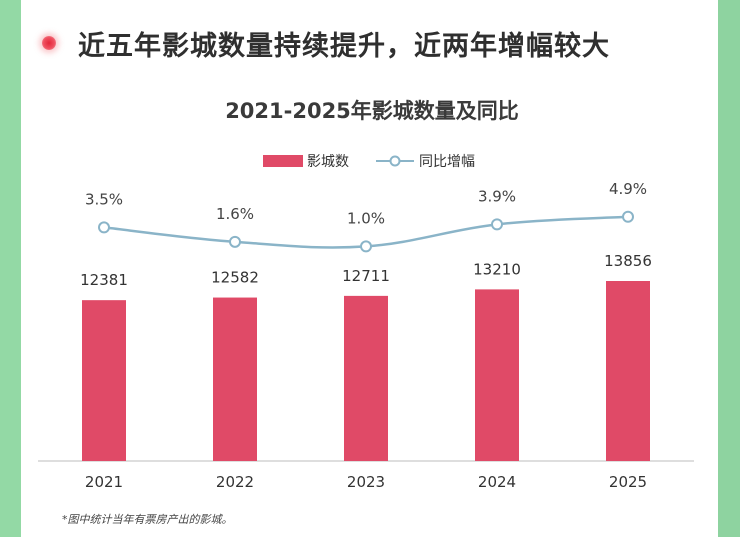 The image size is (740, 537). What do you see at coordinates (447, 162) in the screenshot?
I see `legend-line-label: 同比增幅` at bounding box center [447, 162].